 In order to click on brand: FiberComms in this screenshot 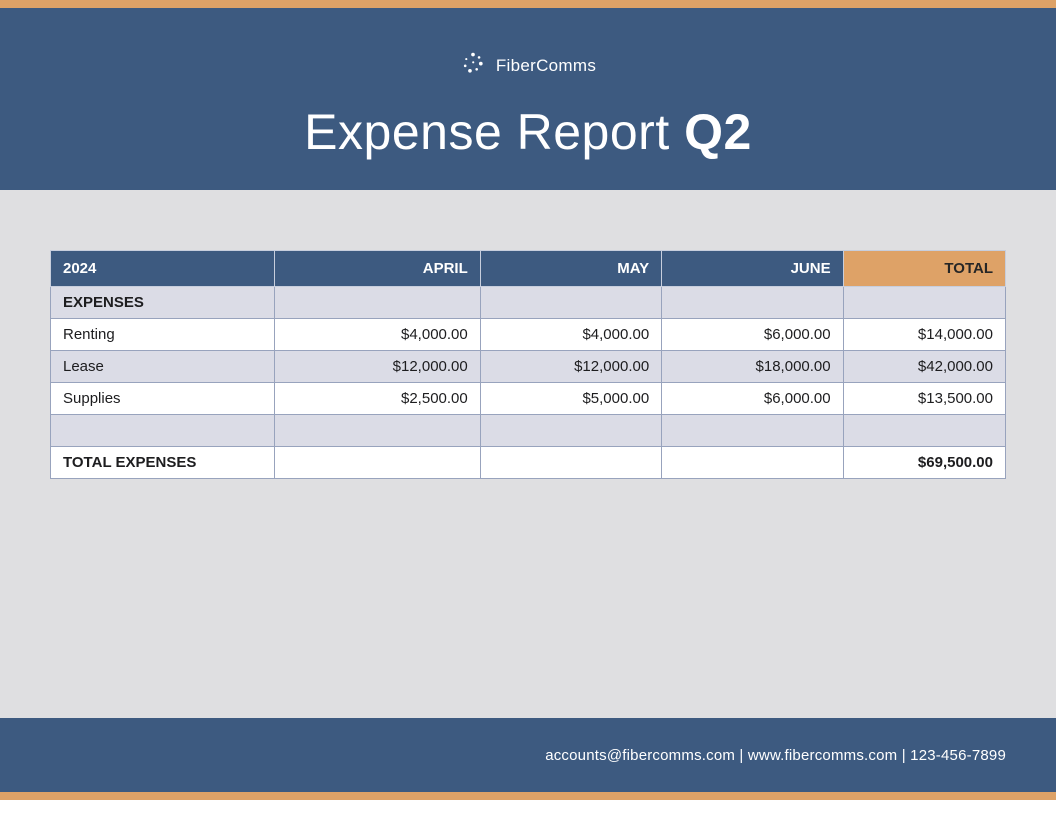, I will do `click(528, 65)`.